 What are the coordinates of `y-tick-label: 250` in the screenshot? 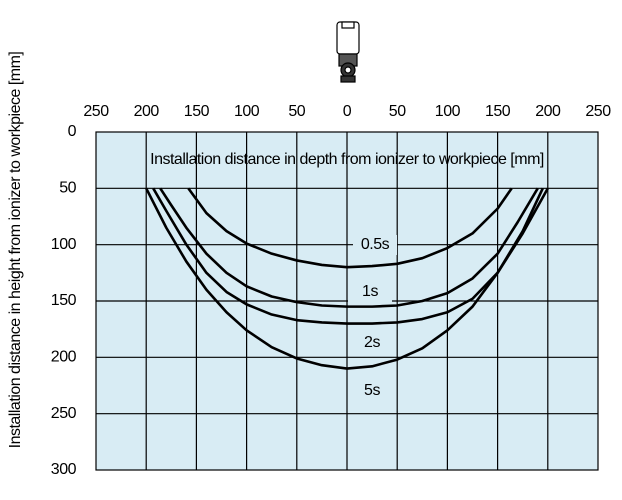 It's located at (64, 413).